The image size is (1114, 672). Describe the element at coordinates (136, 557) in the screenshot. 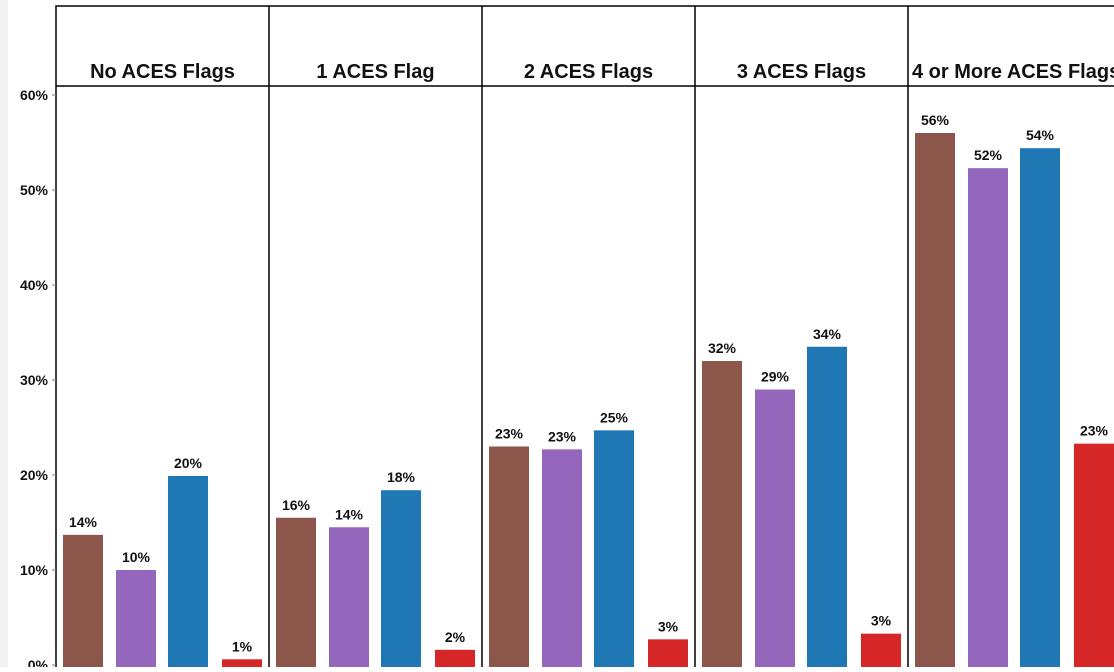

I see `data-label-1-2: 10%` at that location.